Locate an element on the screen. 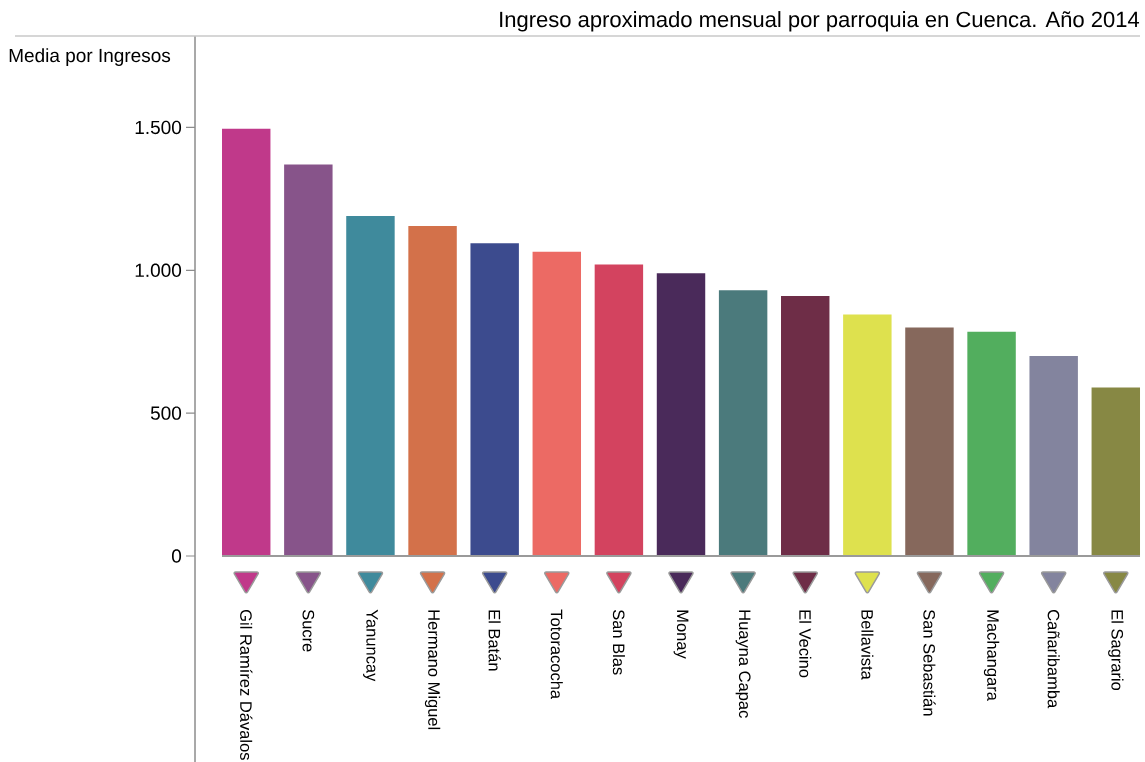 The width and height of the screenshot is (1145, 762). x-tick-label: San Sebastián is located at coordinates (929, 662).